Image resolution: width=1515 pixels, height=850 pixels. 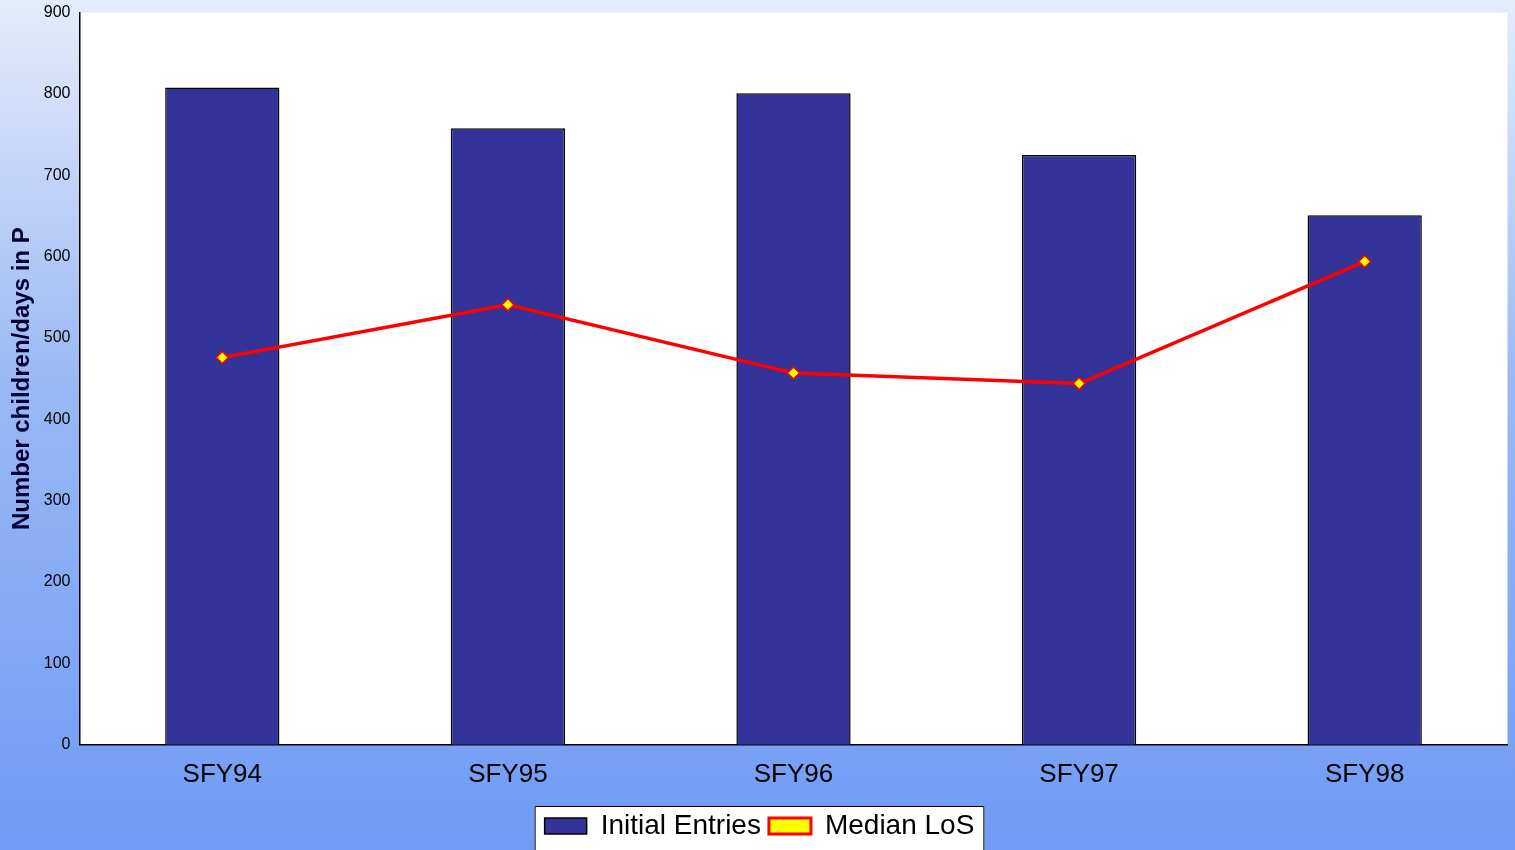 I want to click on x-tick-label: SFY97, so click(x=1079, y=772).